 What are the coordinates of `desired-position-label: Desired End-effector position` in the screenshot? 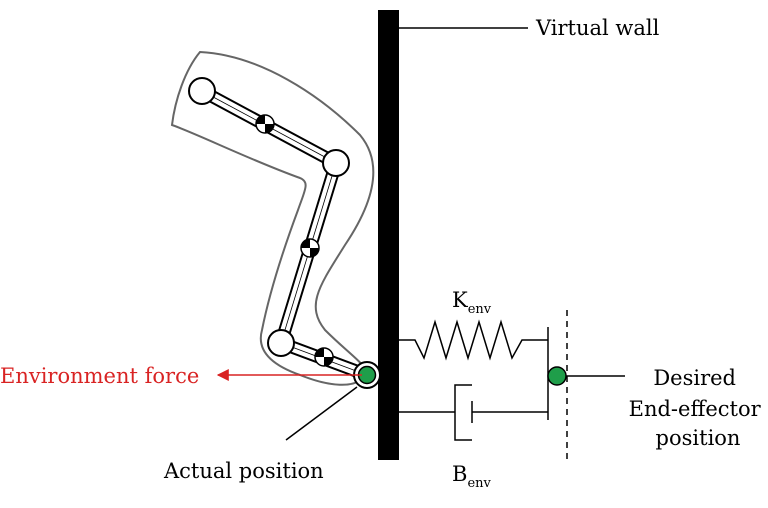 It's located at (698, 408).